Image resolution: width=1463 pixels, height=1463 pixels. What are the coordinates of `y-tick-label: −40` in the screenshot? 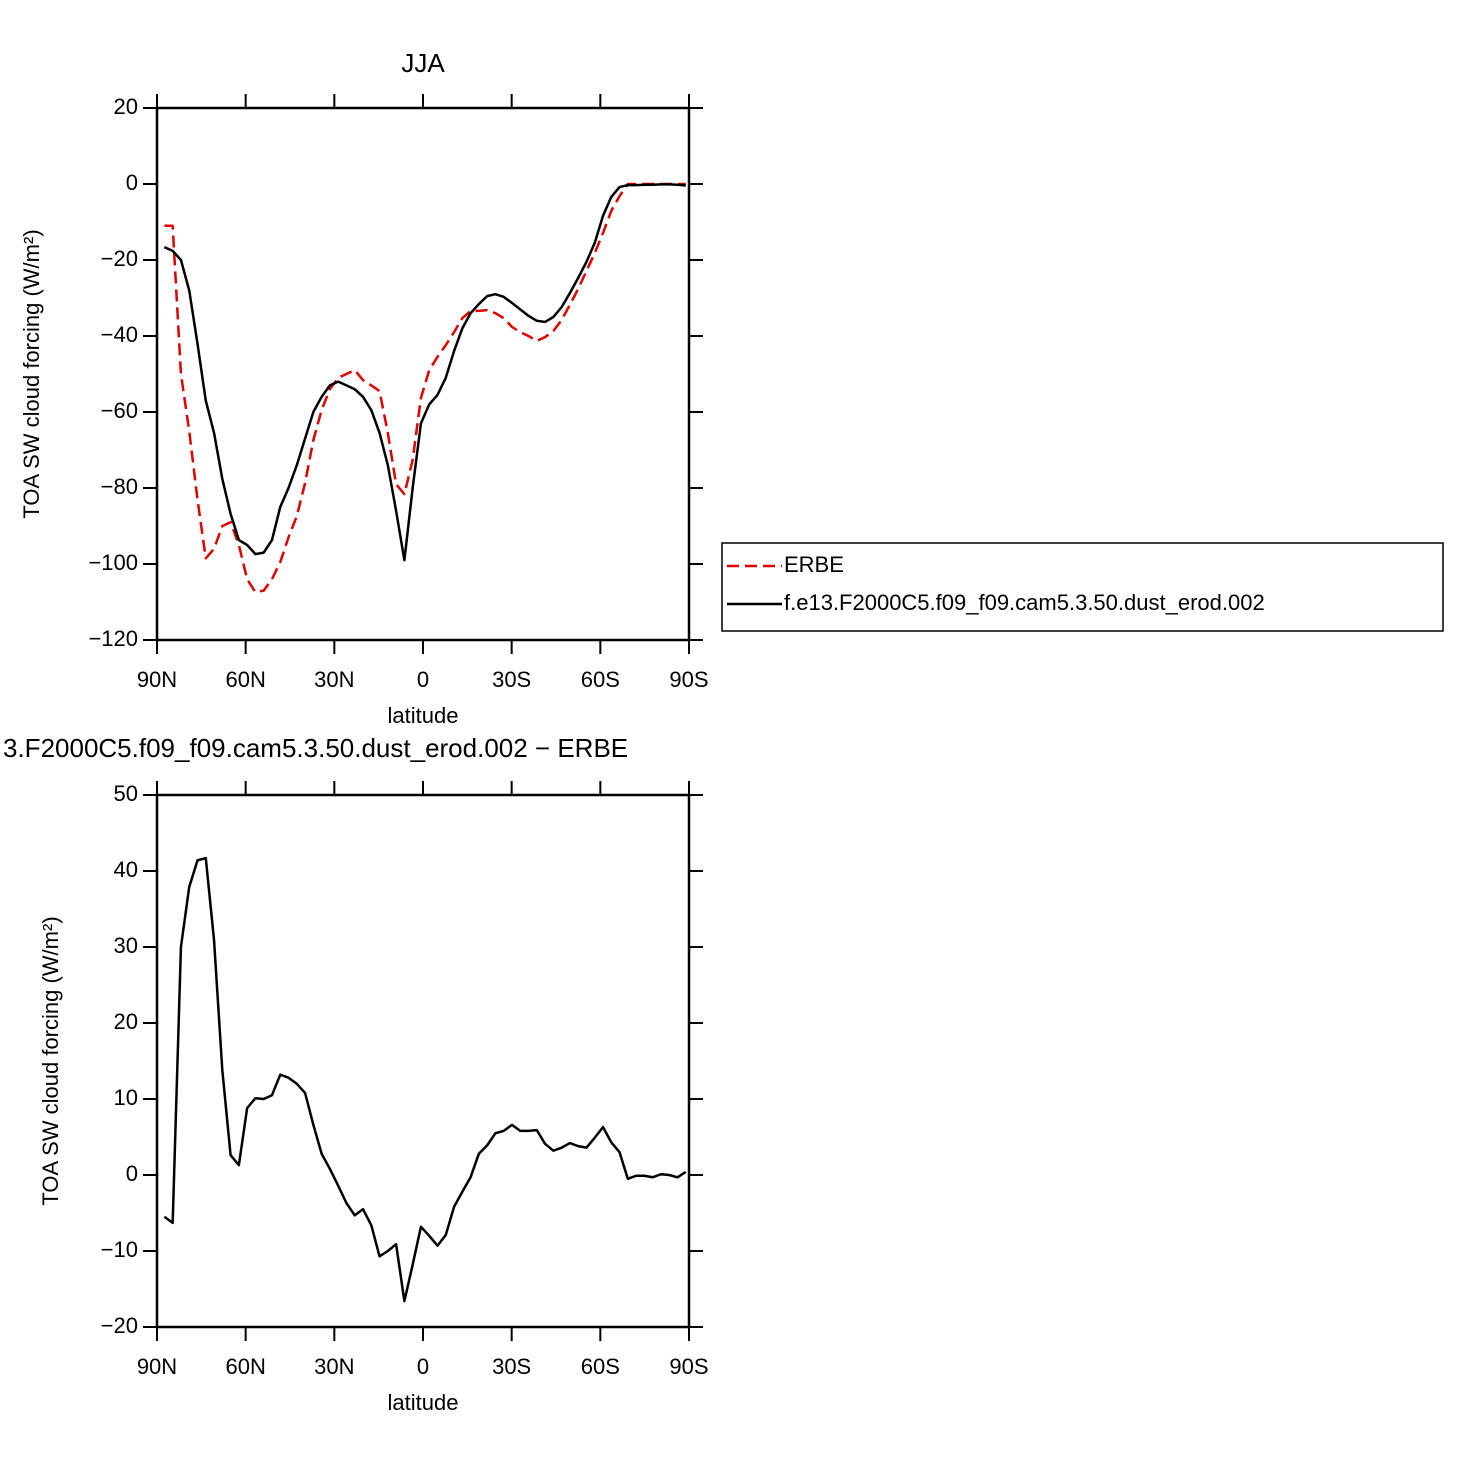 It's located at (119, 334).